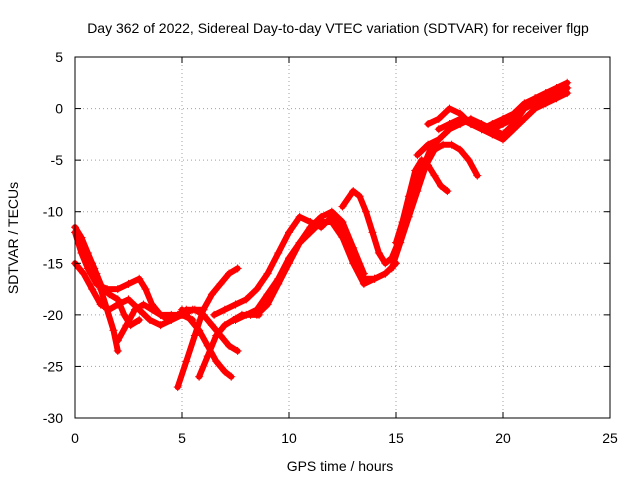 This screenshot has width=640, height=480. What do you see at coordinates (182, 438) in the screenshot?
I see `x-tick-label: 5` at bounding box center [182, 438].